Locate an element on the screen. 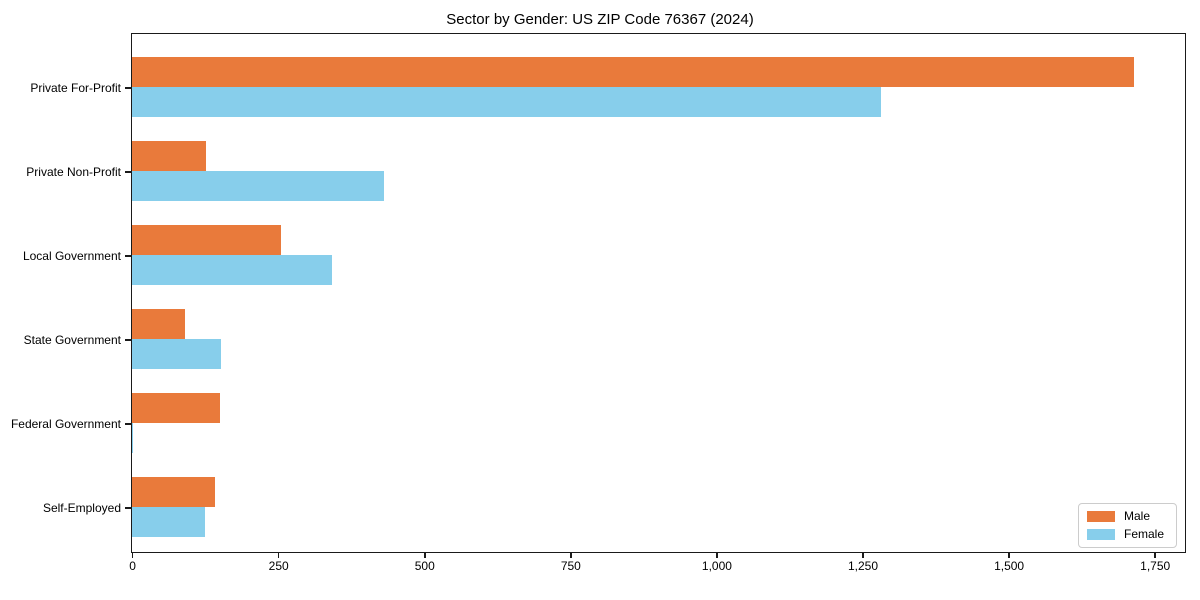 This screenshot has height=600, width=1200. y-tick-label-2: Local Government is located at coordinates (71, 256).